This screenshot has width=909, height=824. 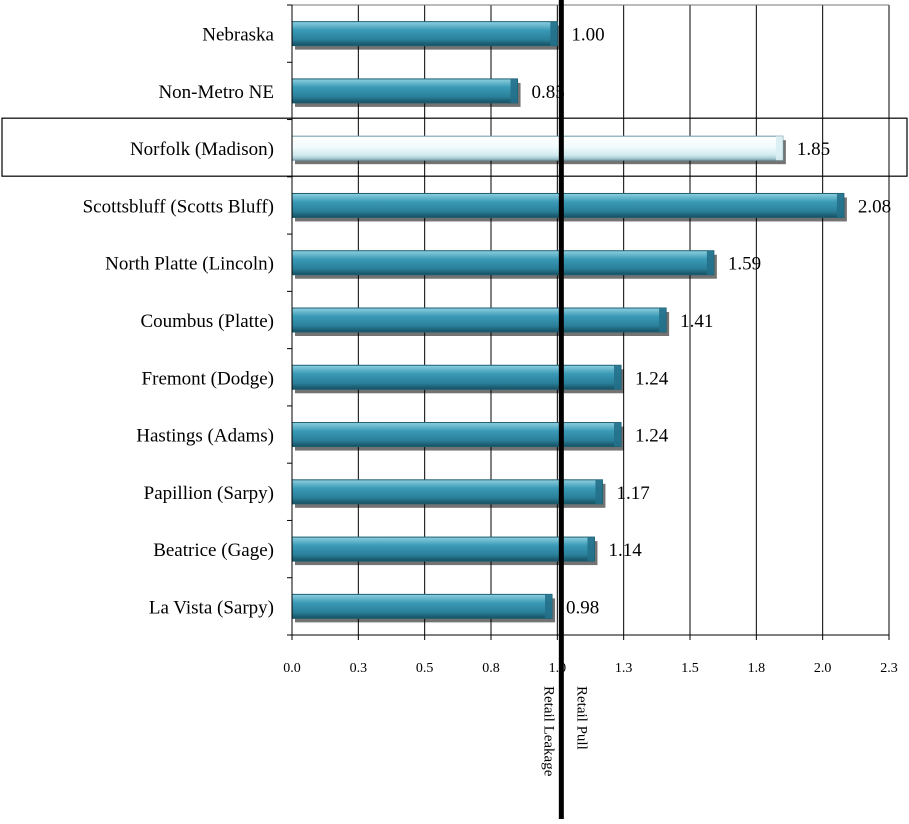 I want to click on category-label: Fremont (Dodge), so click(x=208, y=378).